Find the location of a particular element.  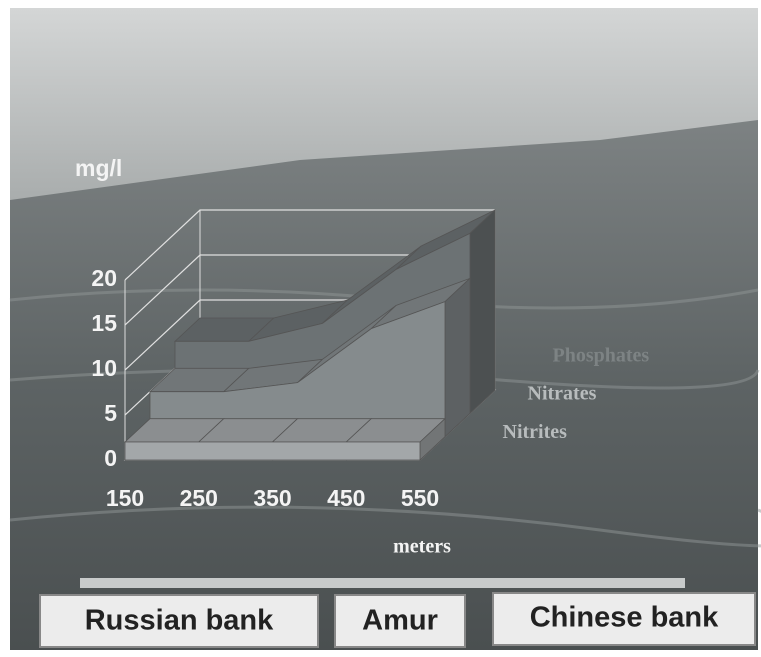

x-axis-label: meters is located at coordinates (422, 547).